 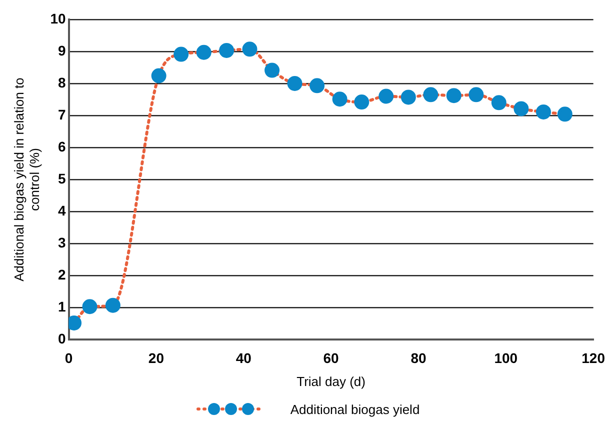 I want to click on x-tick-label: 100, so click(x=506, y=358).